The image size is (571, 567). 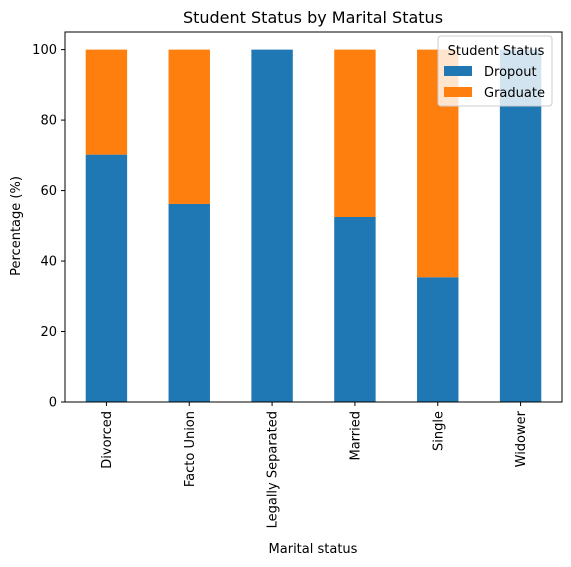 I want to click on x-tick-label: Single, so click(x=438, y=431).